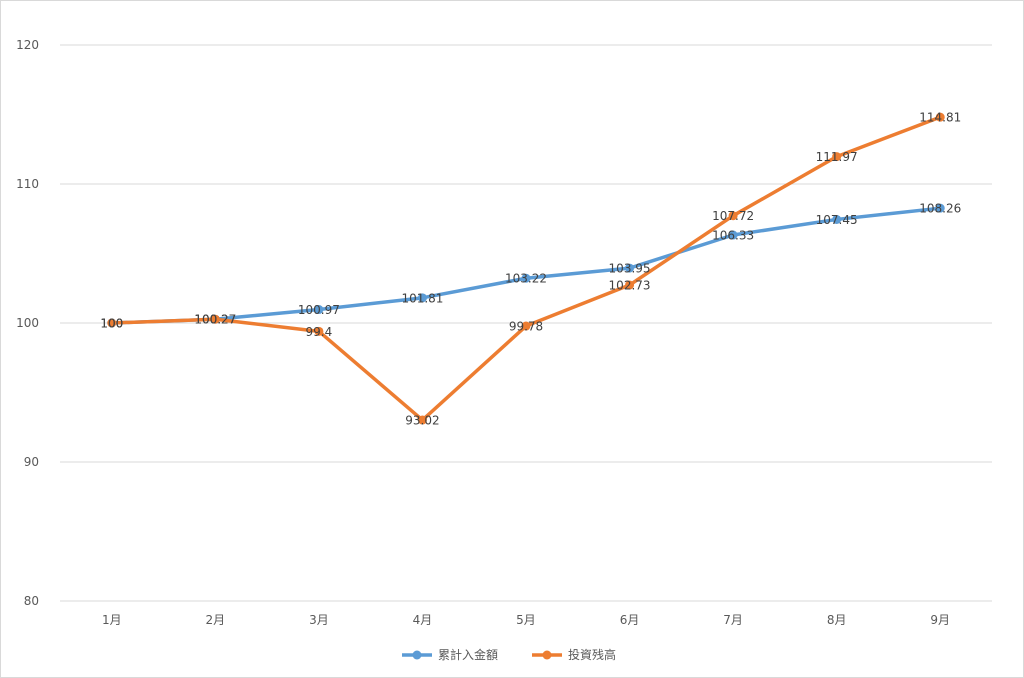 The width and height of the screenshot is (1024, 678). Describe the element at coordinates (592, 654) in the screenshot. I see `legend-label: 投資残高` at that location.